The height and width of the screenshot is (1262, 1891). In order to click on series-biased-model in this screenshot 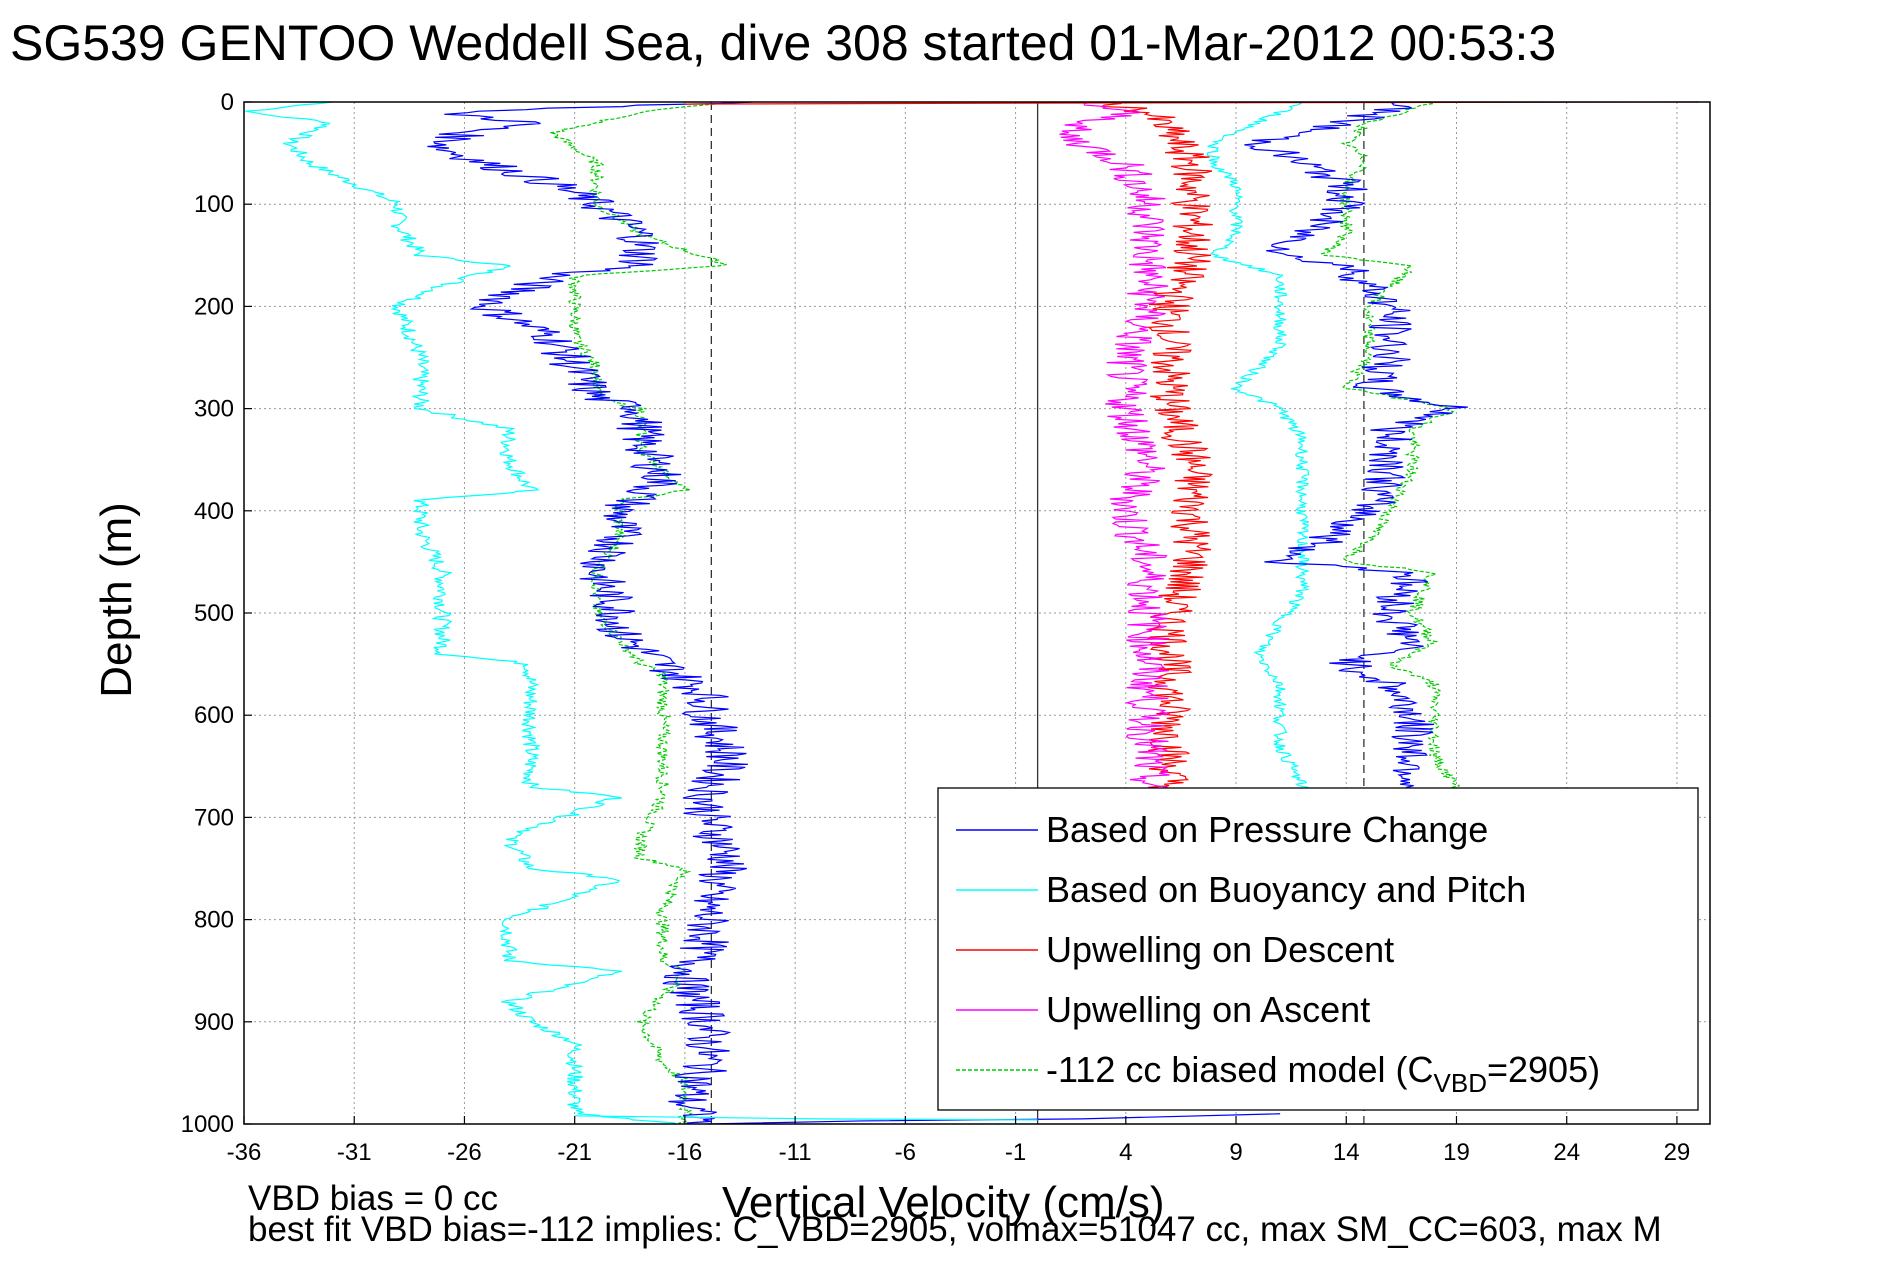, I will do `click(638, 612)`.